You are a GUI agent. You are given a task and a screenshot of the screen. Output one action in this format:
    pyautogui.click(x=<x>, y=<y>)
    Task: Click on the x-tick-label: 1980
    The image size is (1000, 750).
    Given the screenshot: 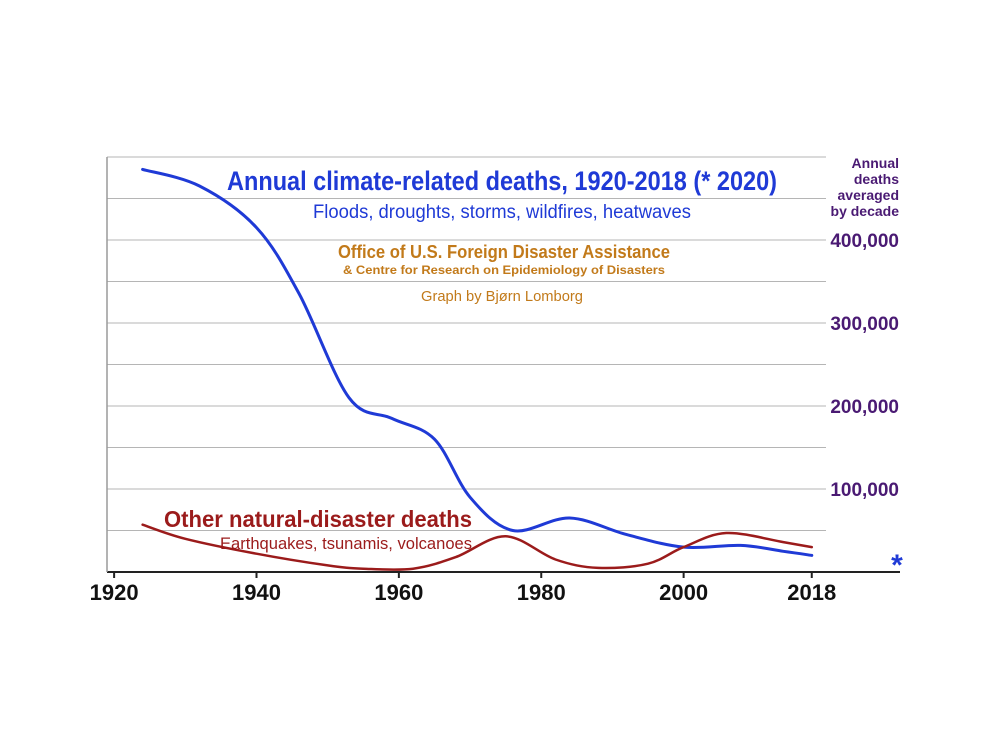 What is the action you would take?
    pyautogui.click(x=541, y=592)
    